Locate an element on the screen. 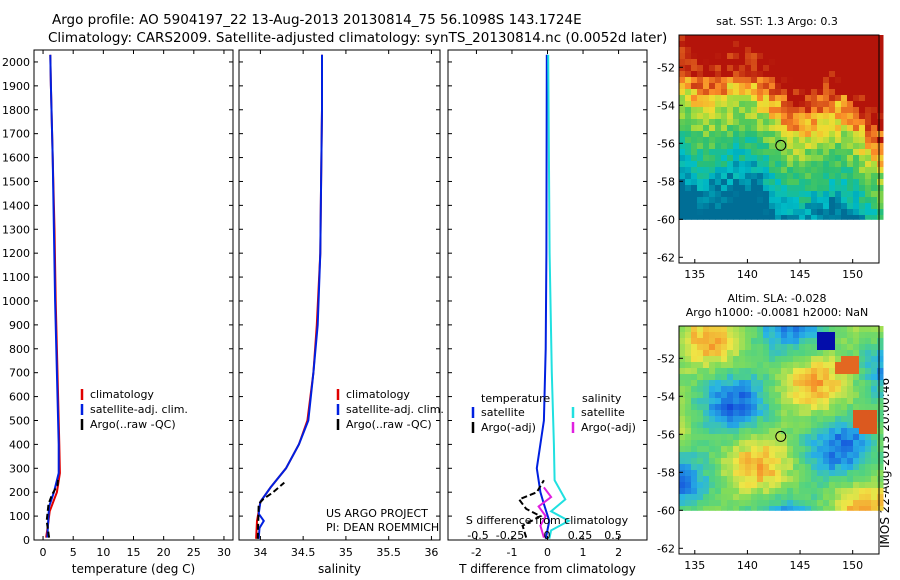 Image resolution: width=900 pixels, height=580 pixels. salinity-diff-axis-label: S difference from climatology is located at coordinates (547, 520).